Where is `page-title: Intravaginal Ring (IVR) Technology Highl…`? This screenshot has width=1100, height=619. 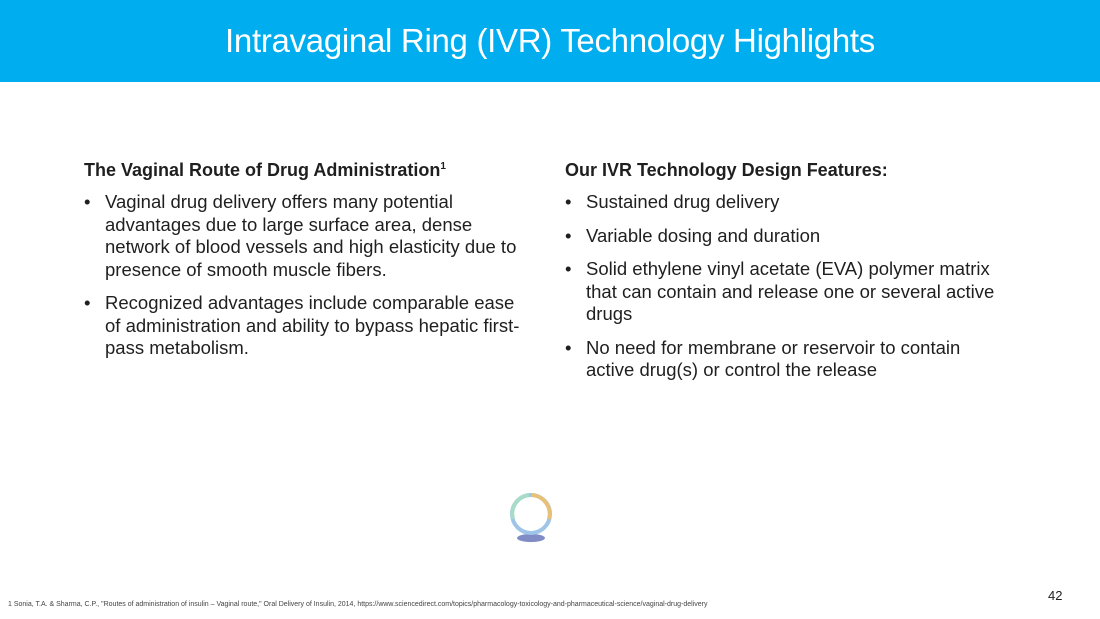
page-title: Intravaginal Ring (IVR) Technology Highl… is located at coordinates (550, 40).